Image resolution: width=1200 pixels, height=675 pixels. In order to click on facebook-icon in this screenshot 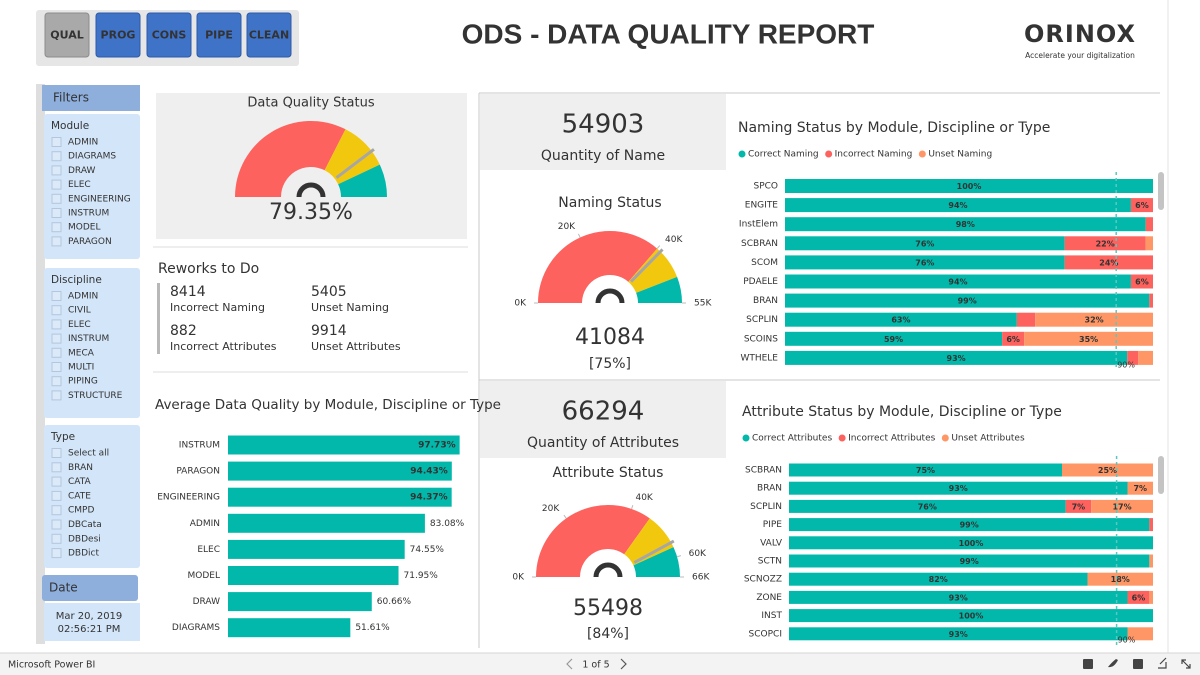, I will do `click(1138, 664)`.